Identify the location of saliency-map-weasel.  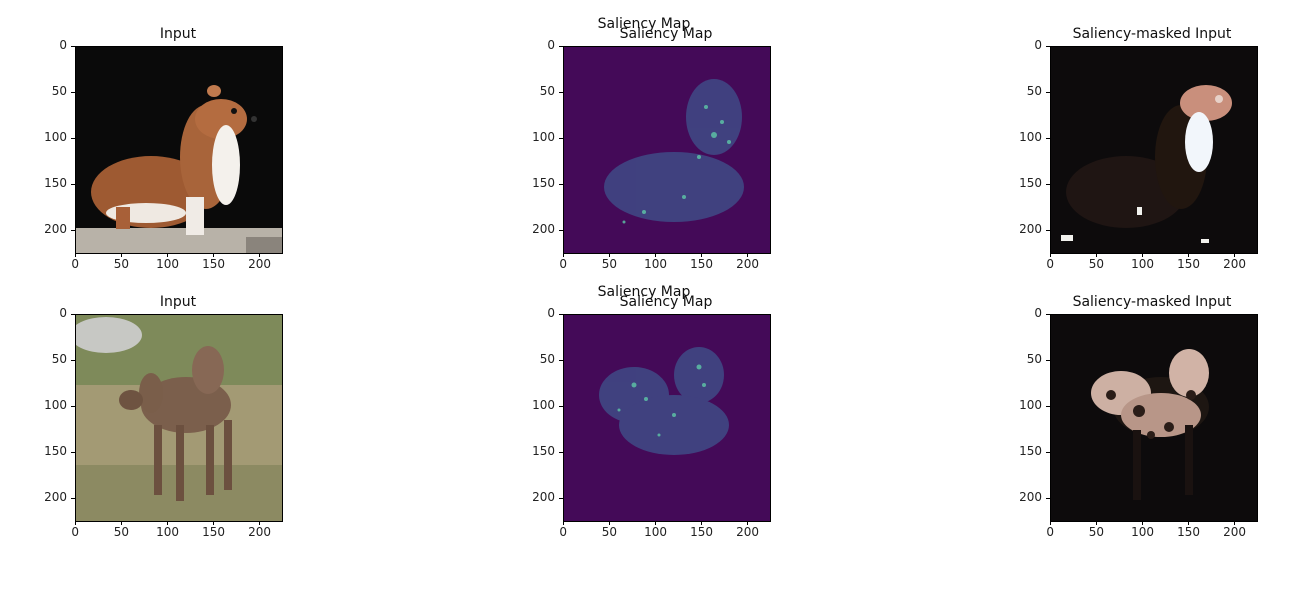
(667, 150).